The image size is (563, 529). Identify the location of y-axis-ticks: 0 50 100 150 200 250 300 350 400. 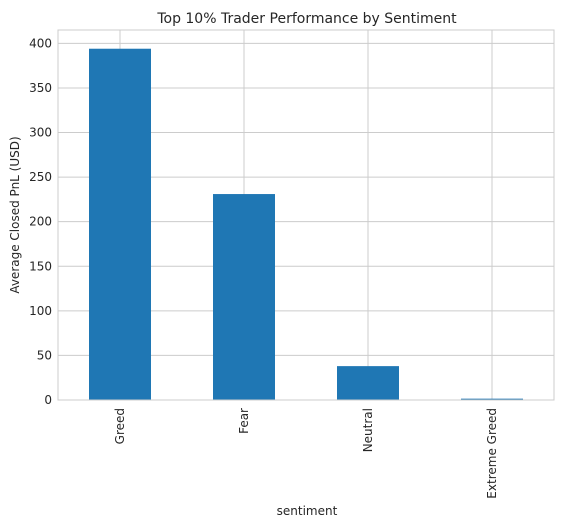
(40, 221).